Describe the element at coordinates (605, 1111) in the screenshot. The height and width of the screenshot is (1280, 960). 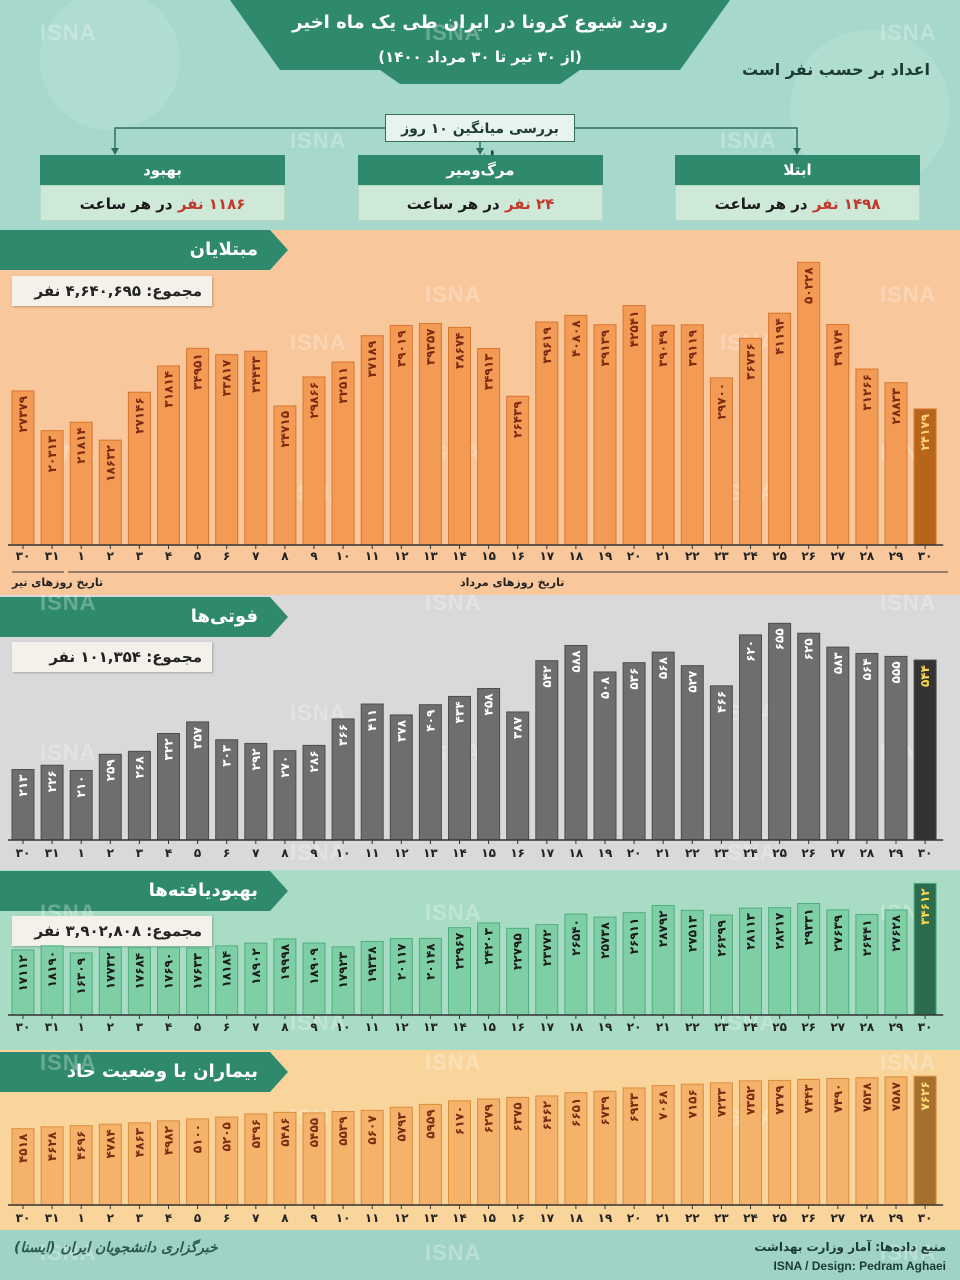
I see `data-label: ۶۷۳۹` at that location.